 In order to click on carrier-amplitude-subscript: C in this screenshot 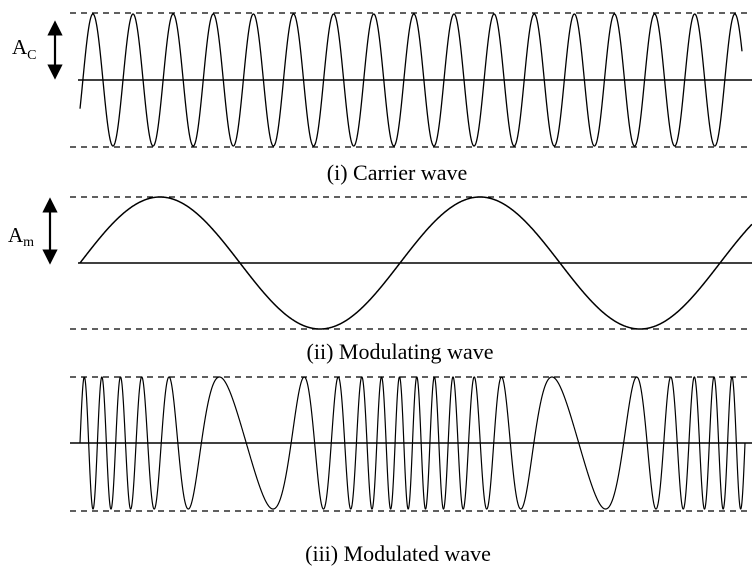, I will do `click(31, 55)`.